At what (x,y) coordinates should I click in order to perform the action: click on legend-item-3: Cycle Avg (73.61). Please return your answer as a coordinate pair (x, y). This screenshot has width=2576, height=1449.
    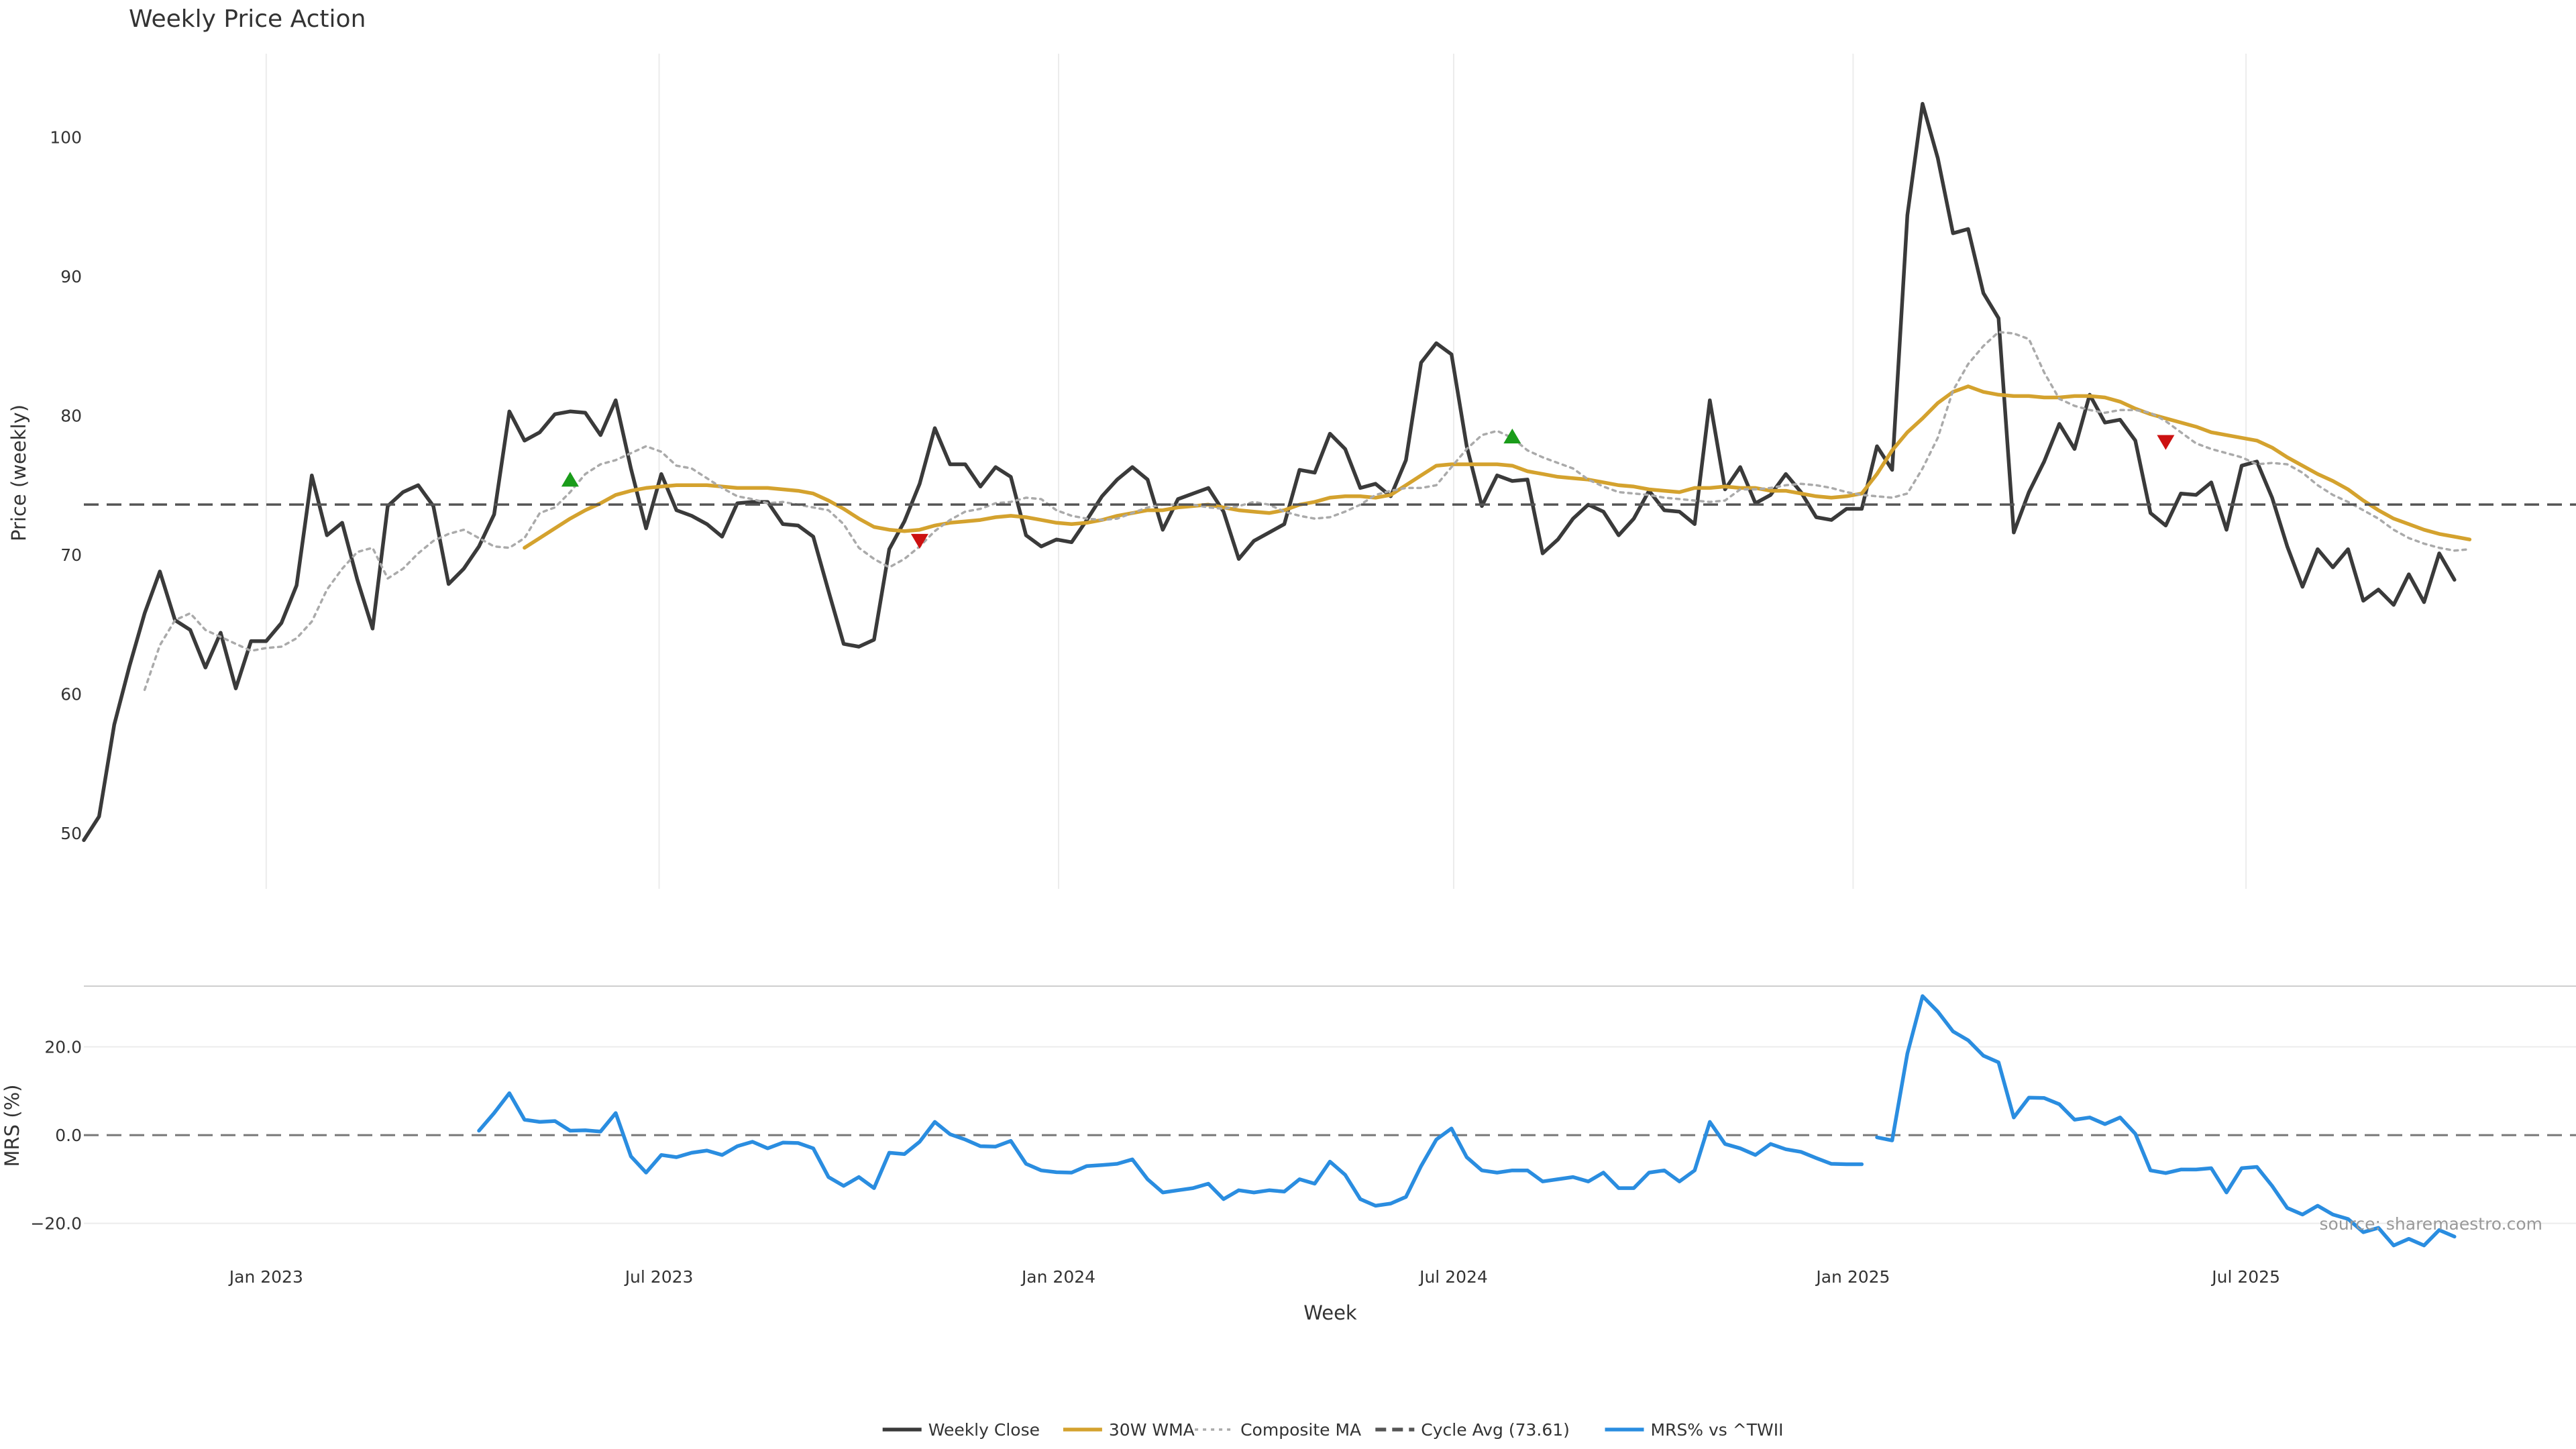
    Looking at the image, I should click on (1472, 1430).